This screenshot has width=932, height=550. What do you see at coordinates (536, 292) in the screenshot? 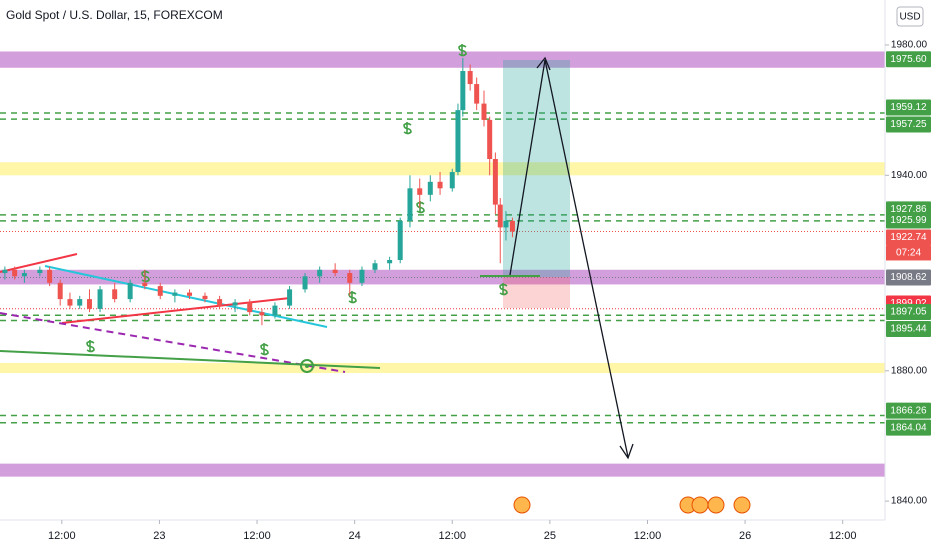
I see `loss-zone` at bounding box center [536, 292].